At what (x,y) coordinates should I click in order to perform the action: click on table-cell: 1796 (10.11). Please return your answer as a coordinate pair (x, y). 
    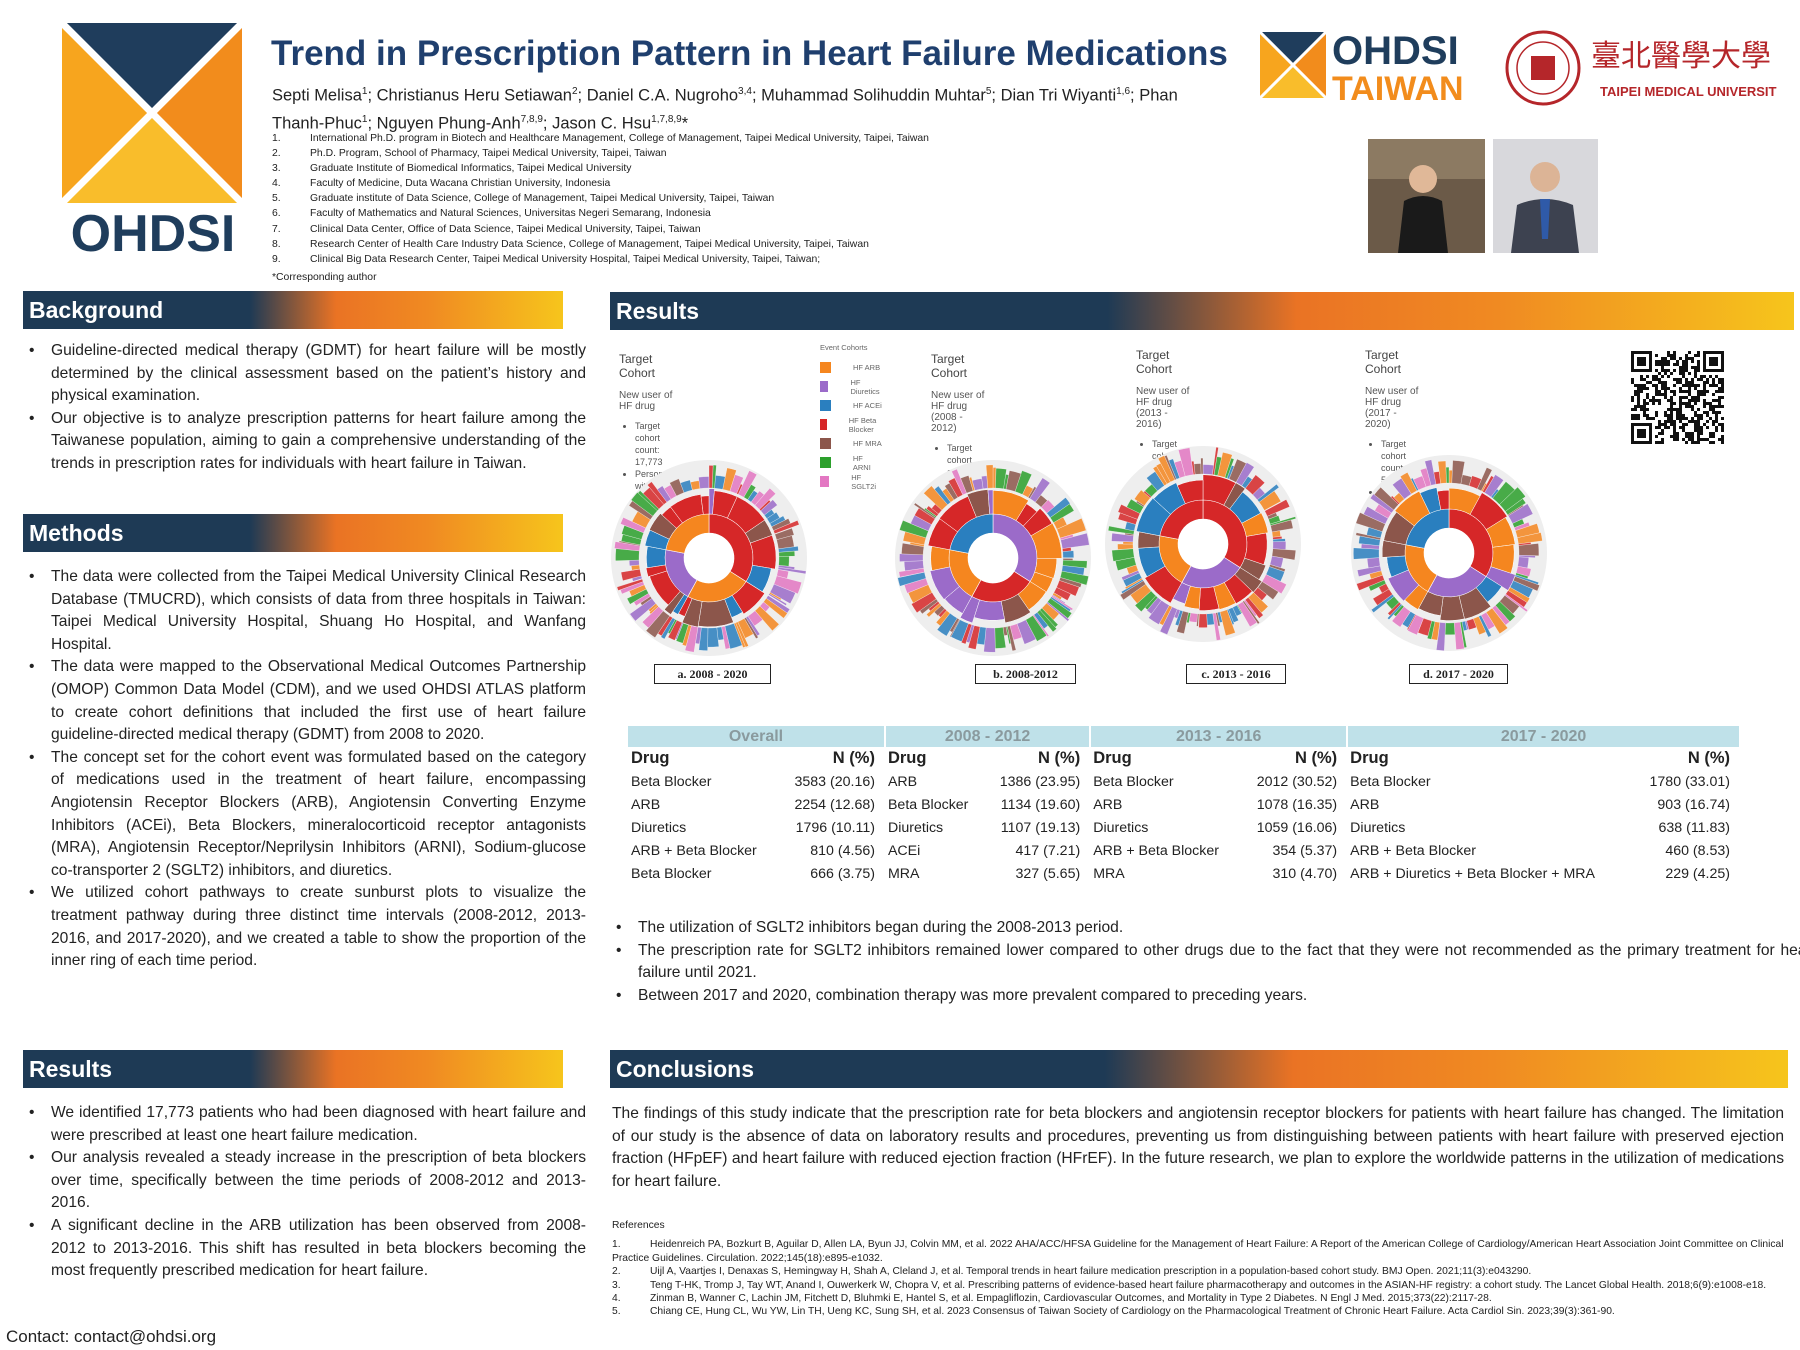
    Looking at the image, I should click on (835, 827).